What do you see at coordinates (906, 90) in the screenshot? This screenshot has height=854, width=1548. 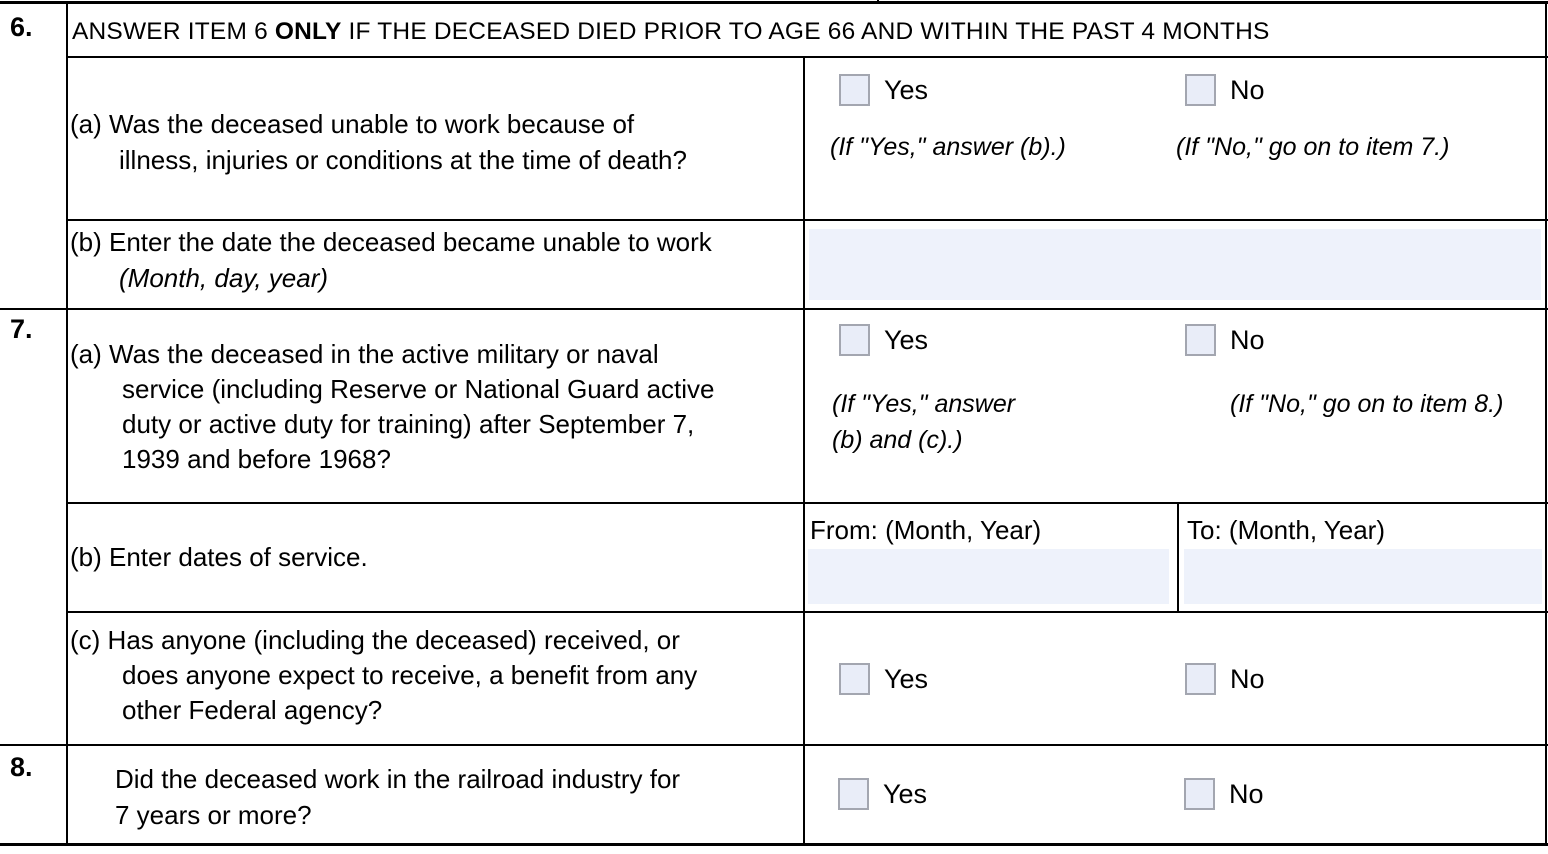 I see `item6a-yes-label: Yes` at bounding box center [906, 90].